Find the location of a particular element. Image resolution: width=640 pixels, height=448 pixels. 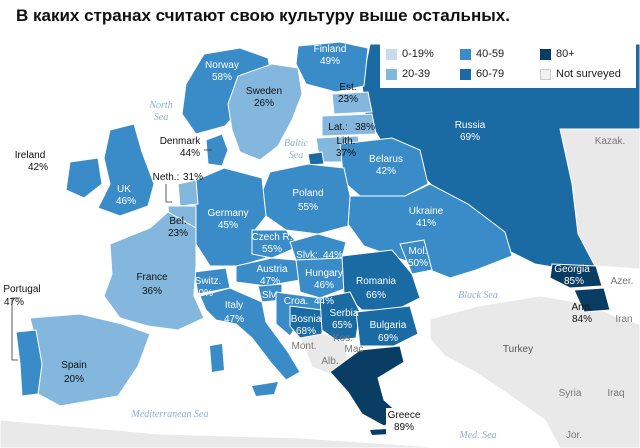

country-netherlands is located at coordinates (188, 193).